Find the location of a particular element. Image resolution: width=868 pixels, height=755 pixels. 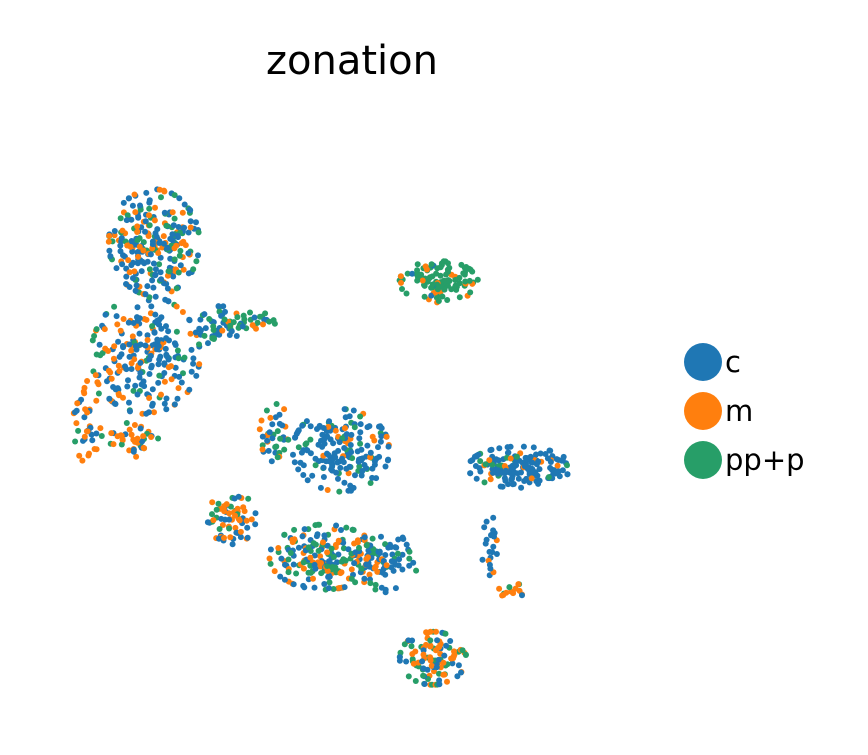

legend-item-c: c is located at coordinates (712, 362).